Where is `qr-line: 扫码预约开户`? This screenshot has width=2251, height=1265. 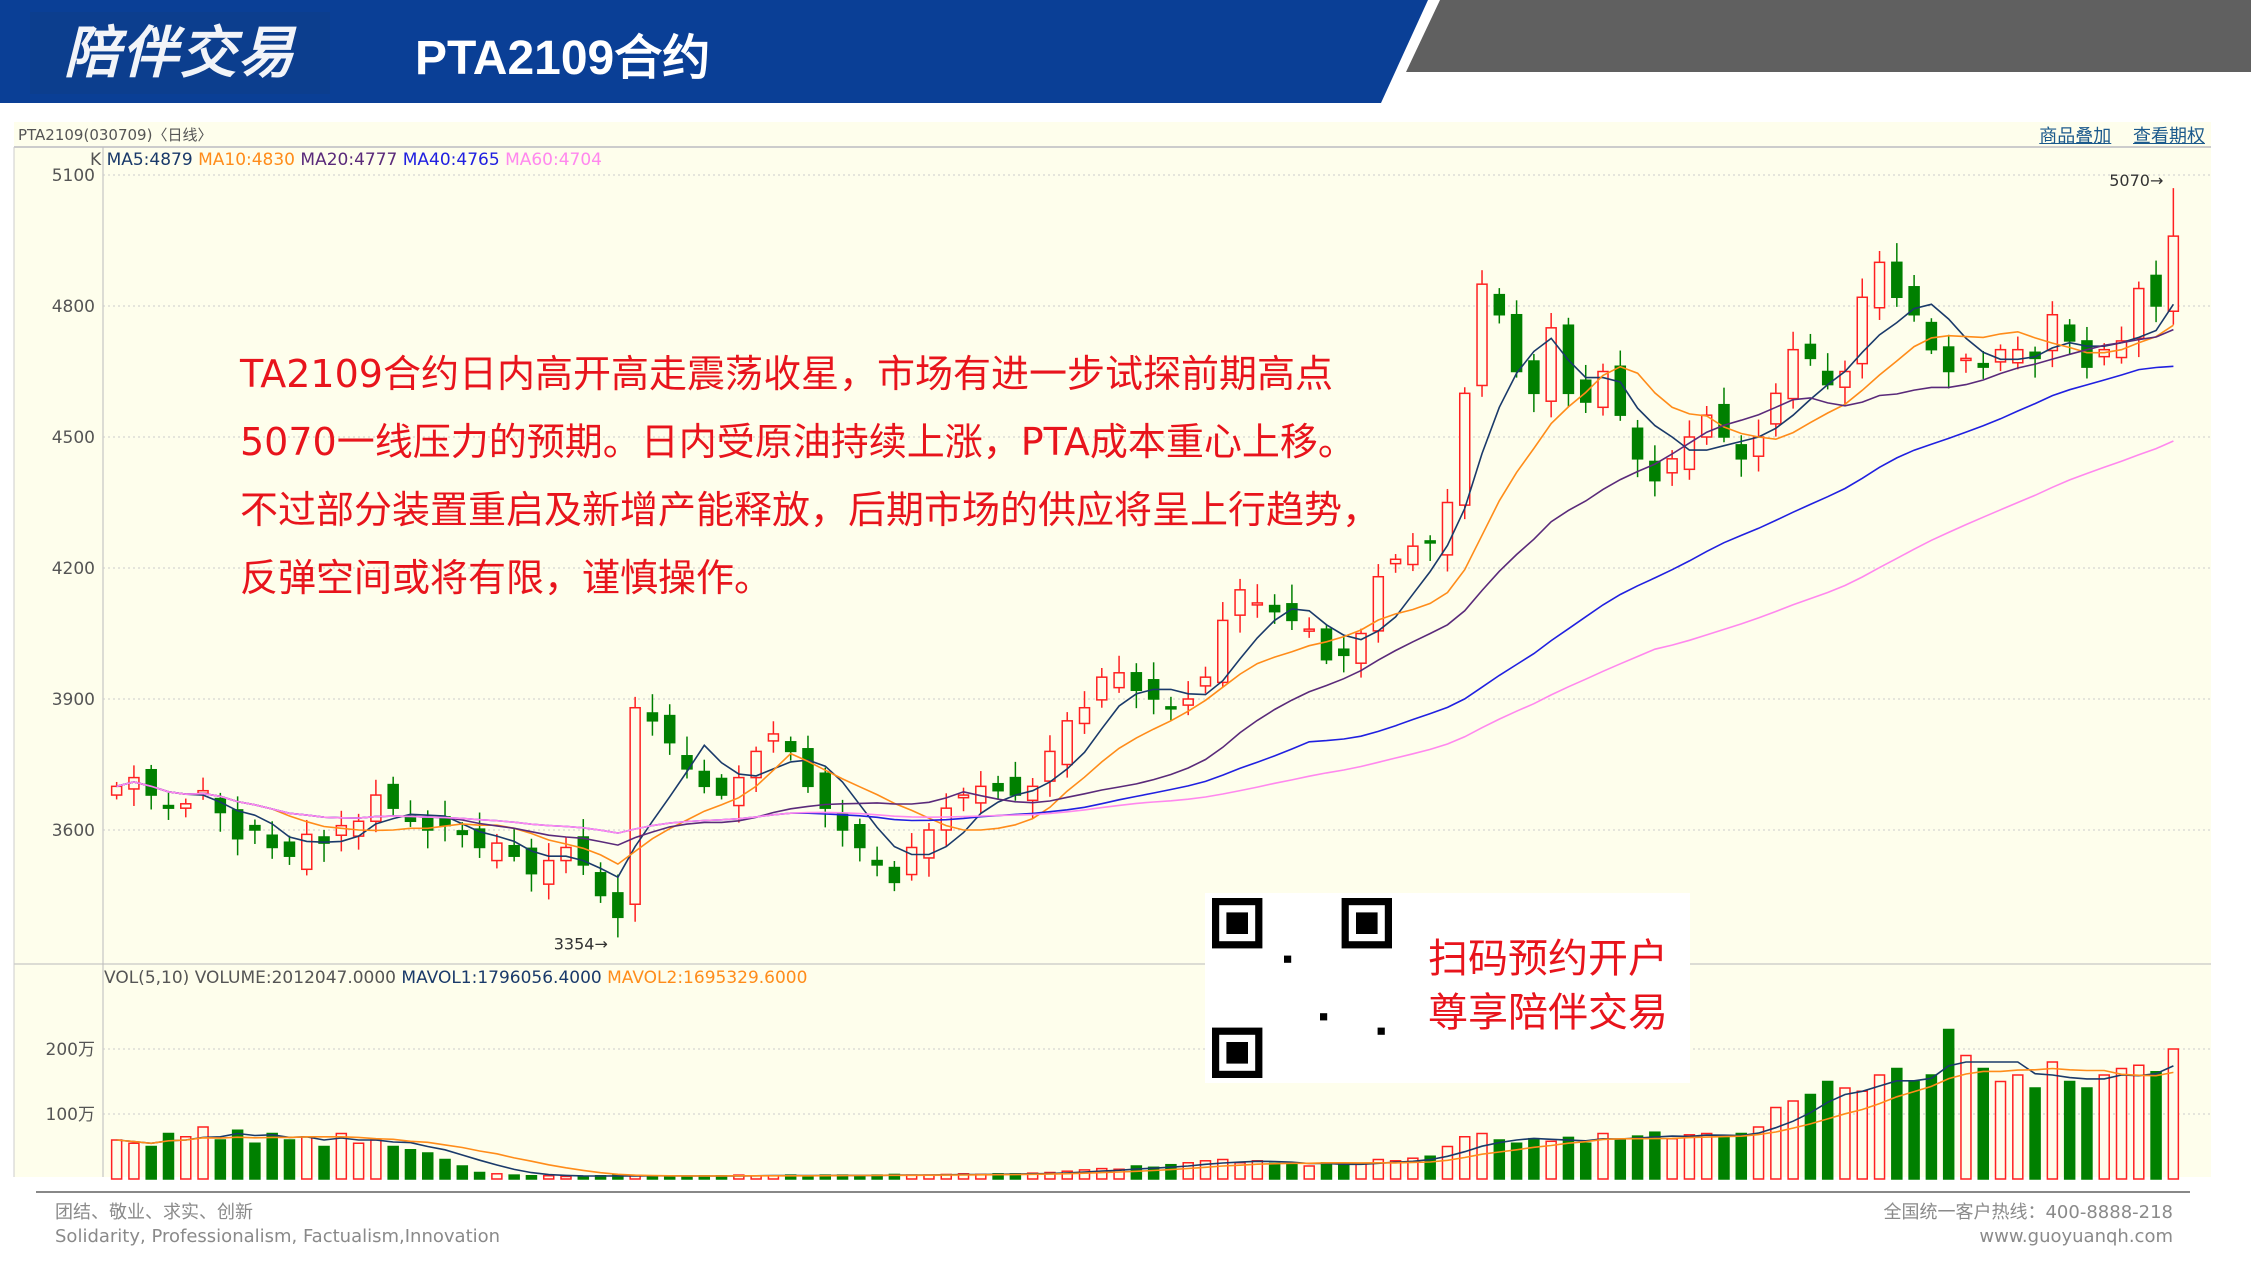 qr-line: 扫码预约开户 is located at coordinates (1548, 959).